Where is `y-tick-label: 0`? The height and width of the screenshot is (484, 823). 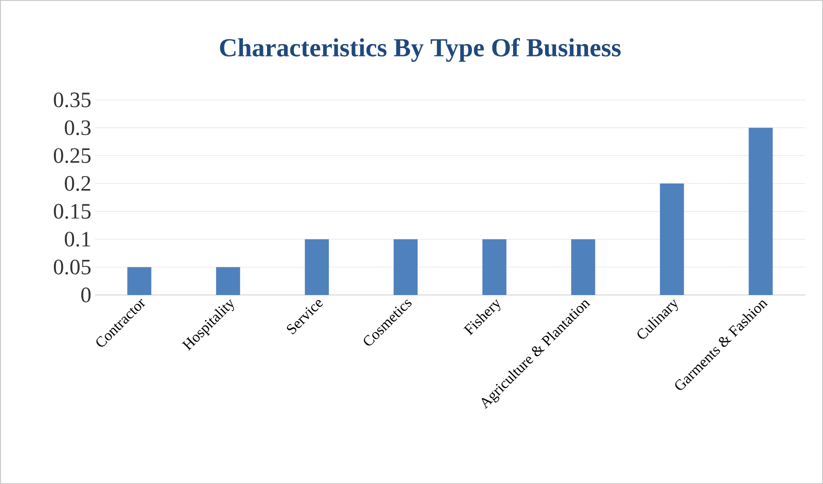 y-tick-label: 0 is located at coordinates (86, 295).